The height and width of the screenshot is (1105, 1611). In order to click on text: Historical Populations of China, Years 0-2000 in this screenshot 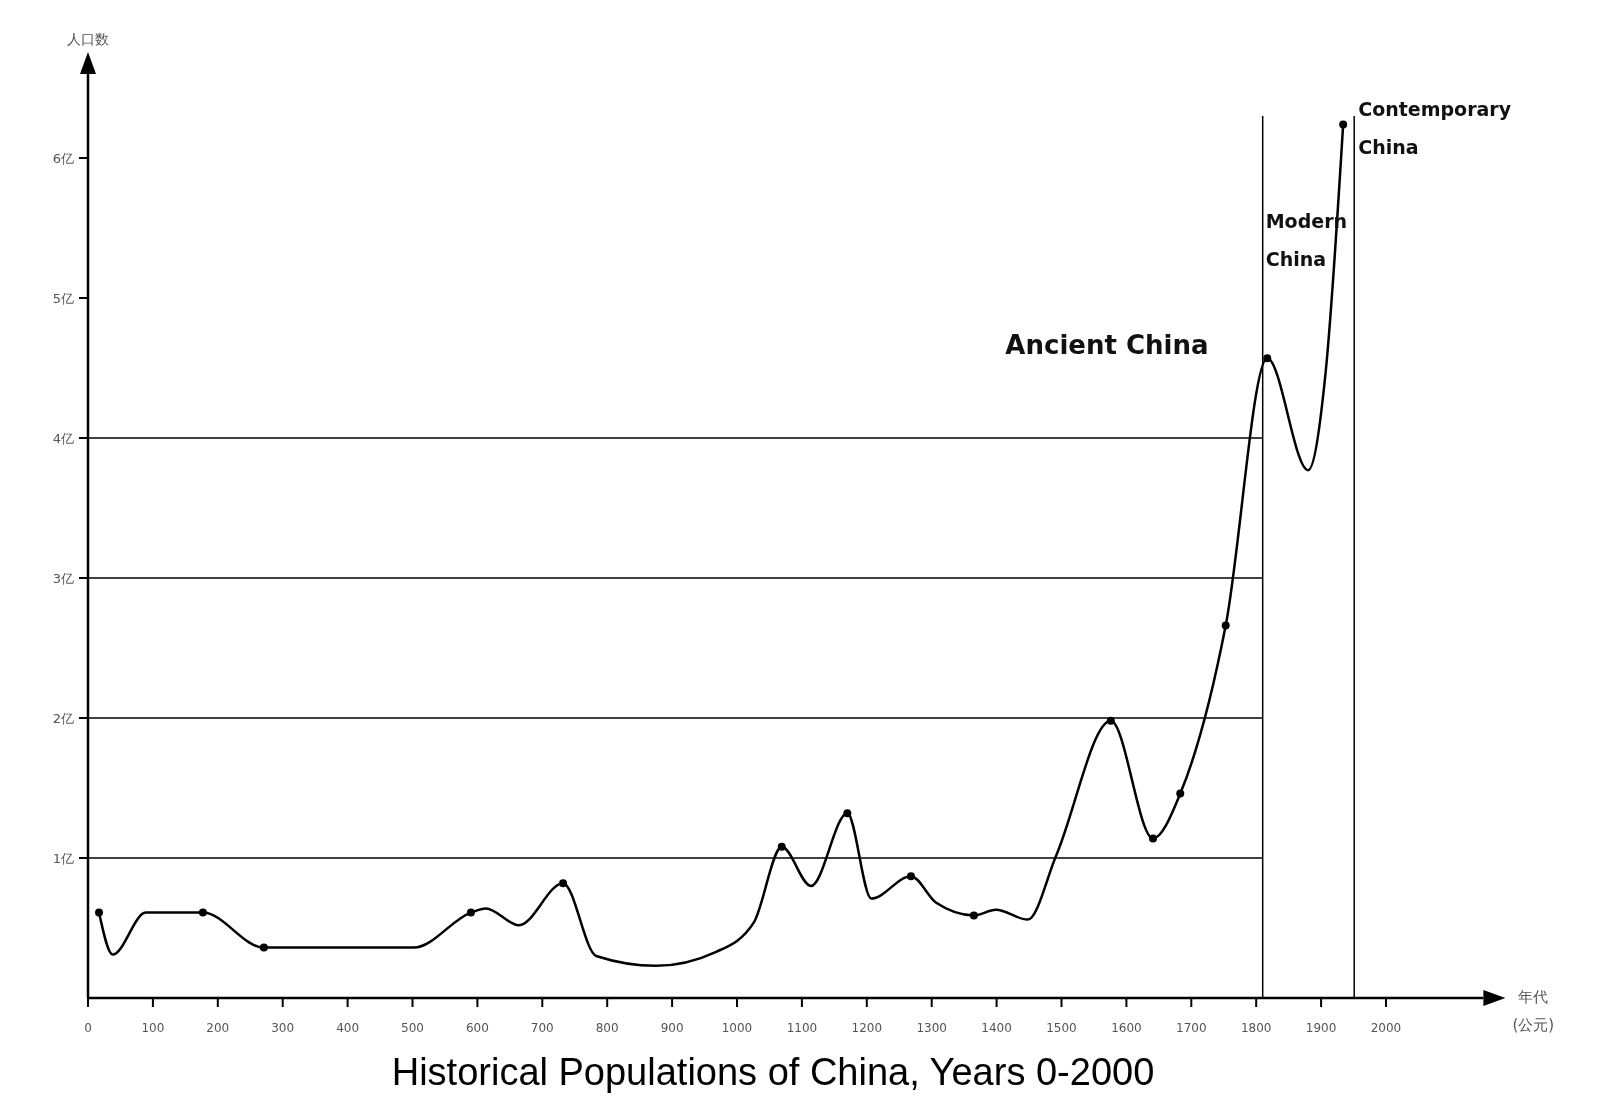, I will do `click(773, 1072)`.